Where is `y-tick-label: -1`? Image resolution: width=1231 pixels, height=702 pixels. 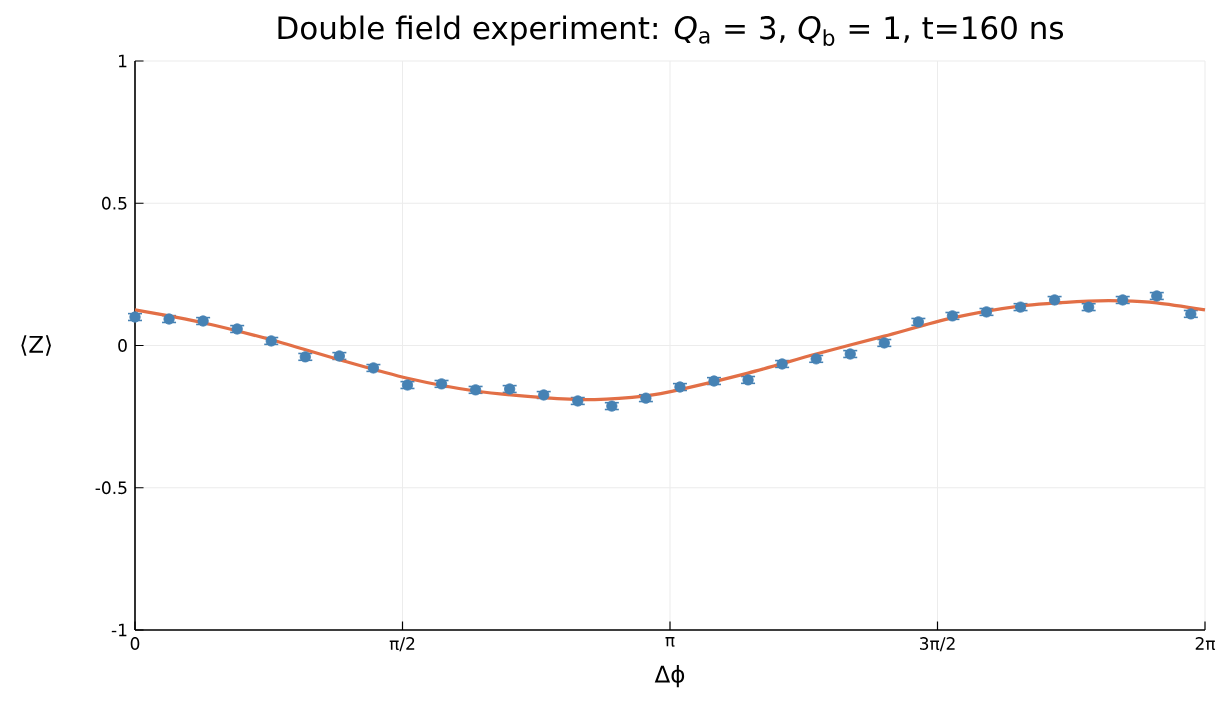
y-tick-label: -1 is located at coordinates (119, 630).